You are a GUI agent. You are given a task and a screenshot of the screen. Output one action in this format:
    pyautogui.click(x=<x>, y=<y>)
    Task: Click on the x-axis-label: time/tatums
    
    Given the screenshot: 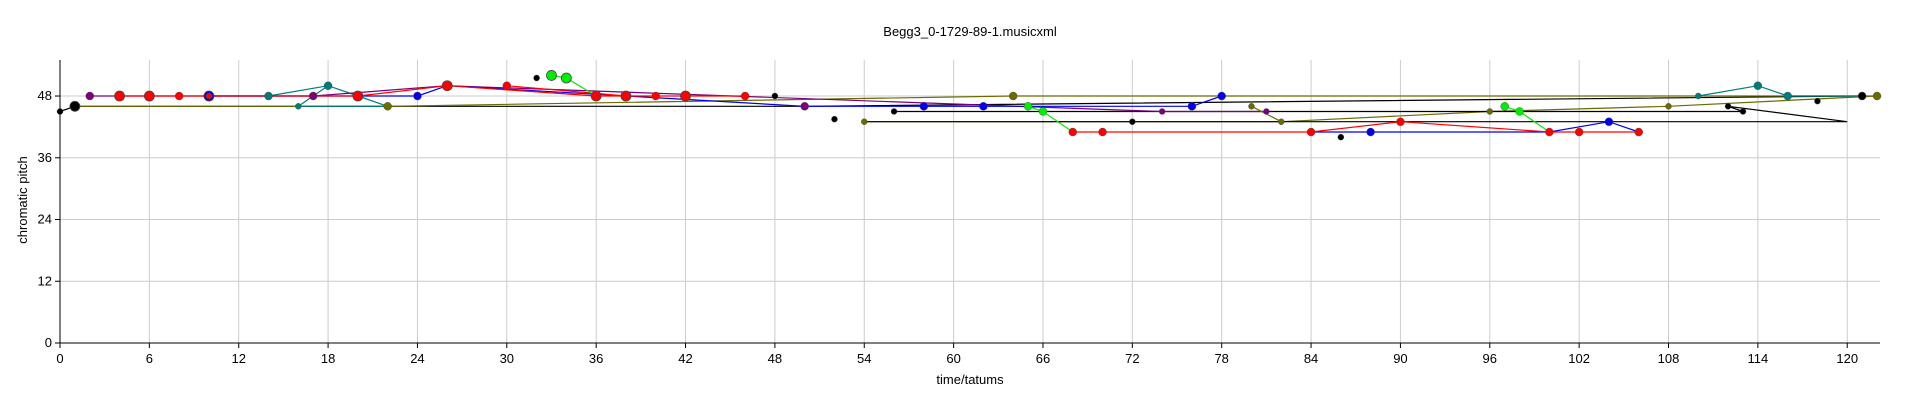 What is the action you would take?
    pyautogui.click(x=970, y=379)
    